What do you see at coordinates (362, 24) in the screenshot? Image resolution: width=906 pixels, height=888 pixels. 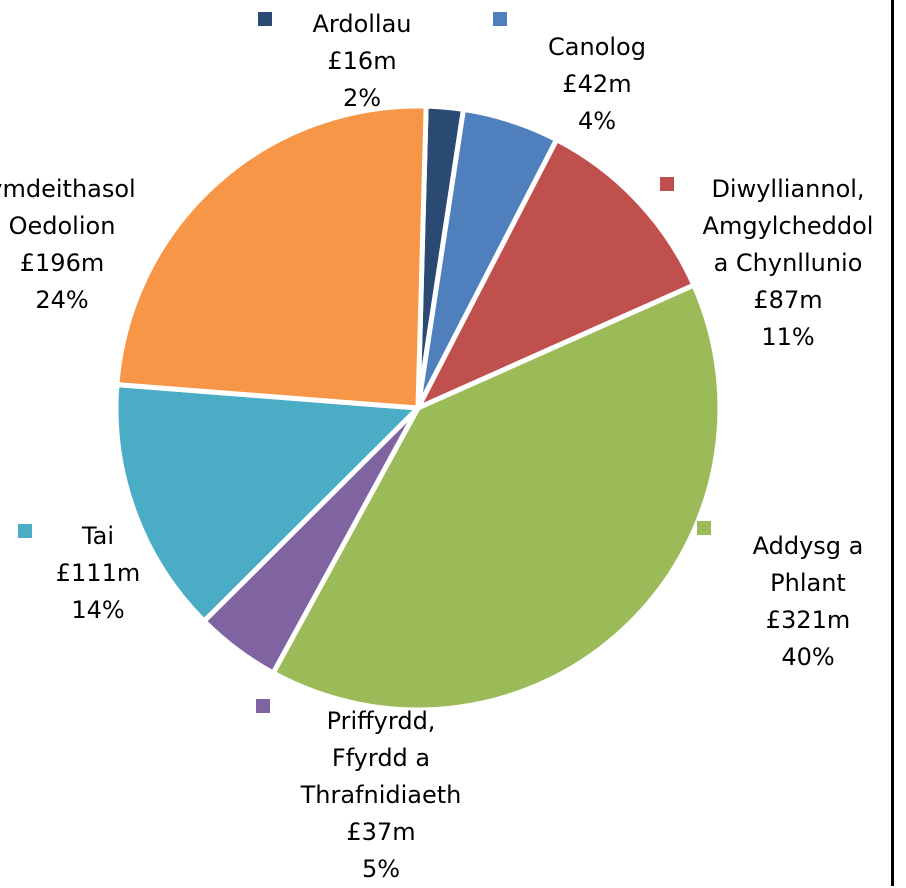 I see `slice-label-line: Ardollau` at bounding box center [362, 24].